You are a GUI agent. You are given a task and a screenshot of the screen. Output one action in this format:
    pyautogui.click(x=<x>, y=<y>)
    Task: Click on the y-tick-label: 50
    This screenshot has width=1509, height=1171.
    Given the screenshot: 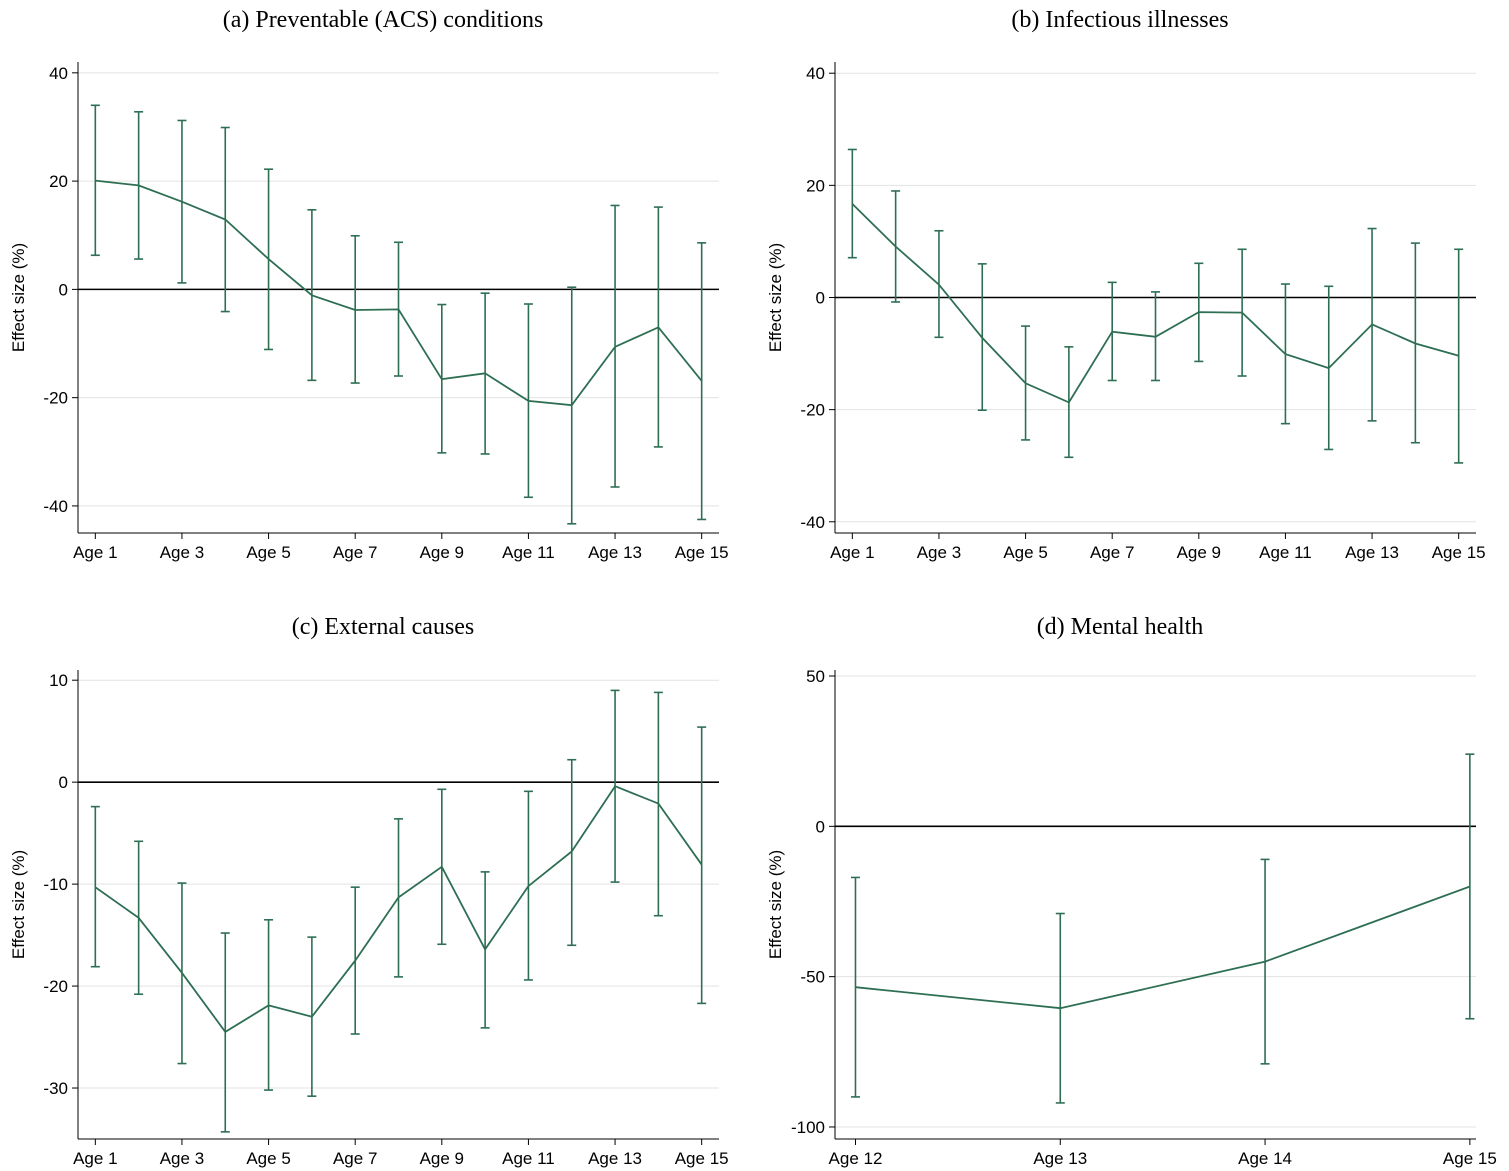 What is the action you would take?
    pyautogui.click(x=815, y=676)
    